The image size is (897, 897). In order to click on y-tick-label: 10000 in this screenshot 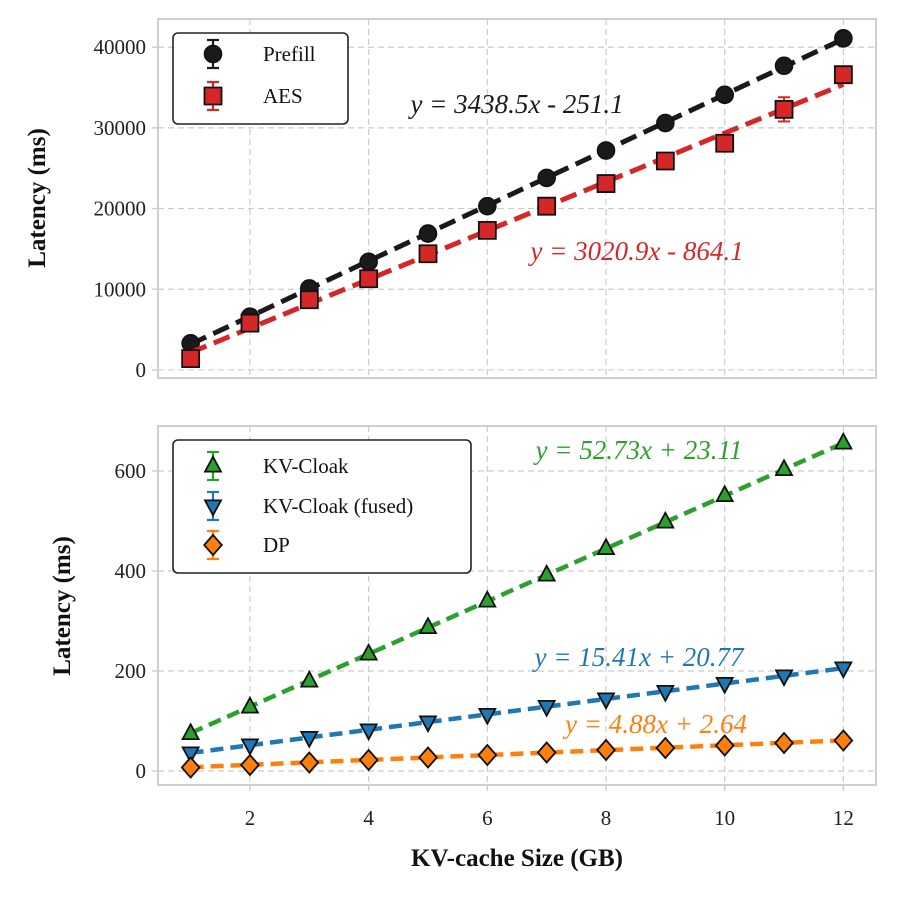, I will do `click(120, 289)`.